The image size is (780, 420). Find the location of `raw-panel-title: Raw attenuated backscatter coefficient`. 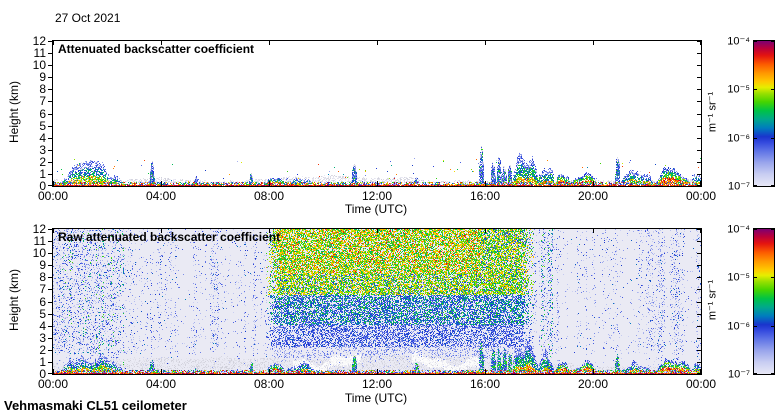

raw-panel-title: Raw attenuated backscatter coefficient is located at coordinates (169, 237).